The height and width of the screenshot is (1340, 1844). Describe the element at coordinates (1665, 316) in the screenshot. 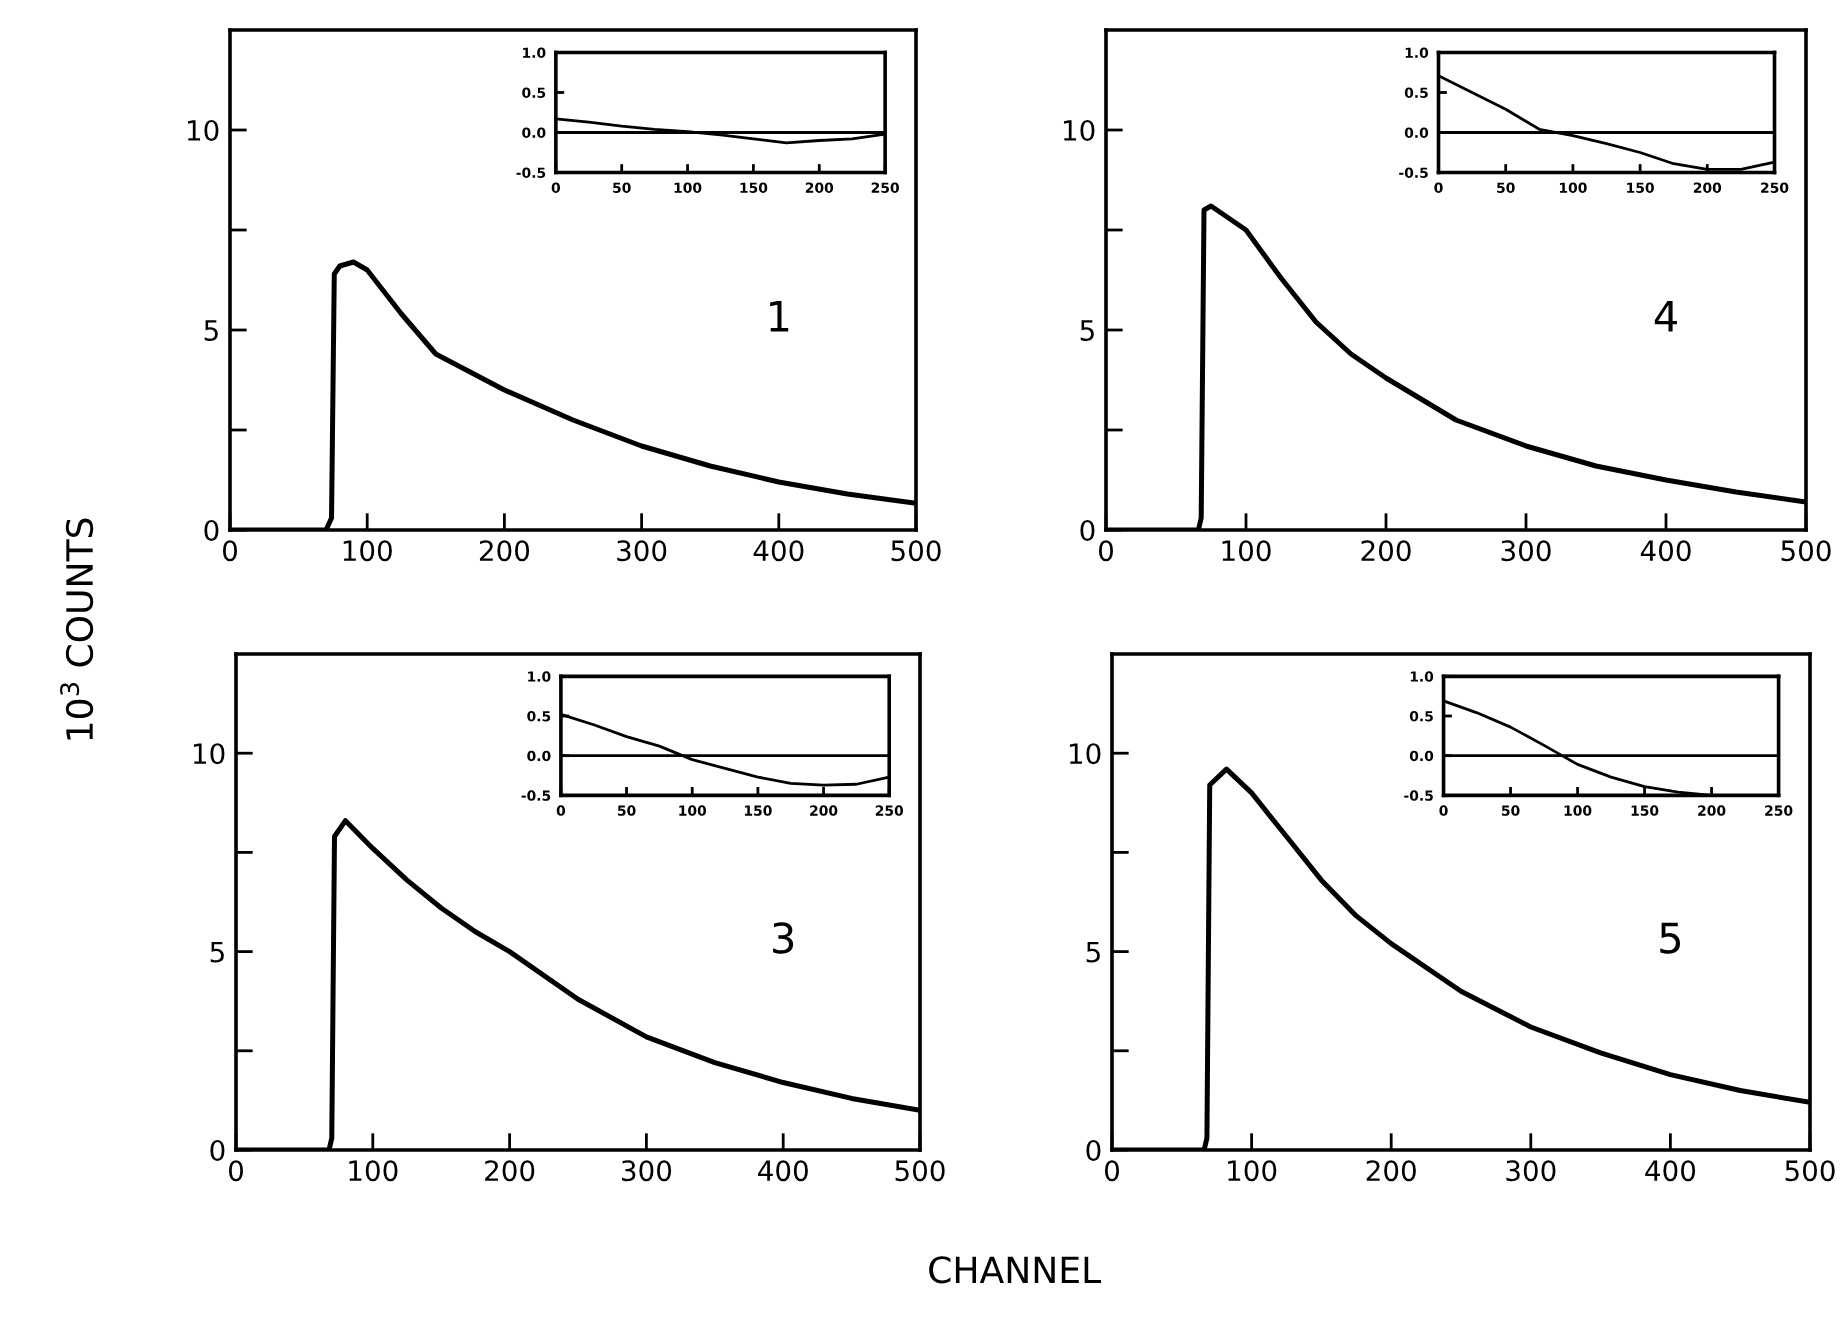

I see `annotation: 4` at that location.